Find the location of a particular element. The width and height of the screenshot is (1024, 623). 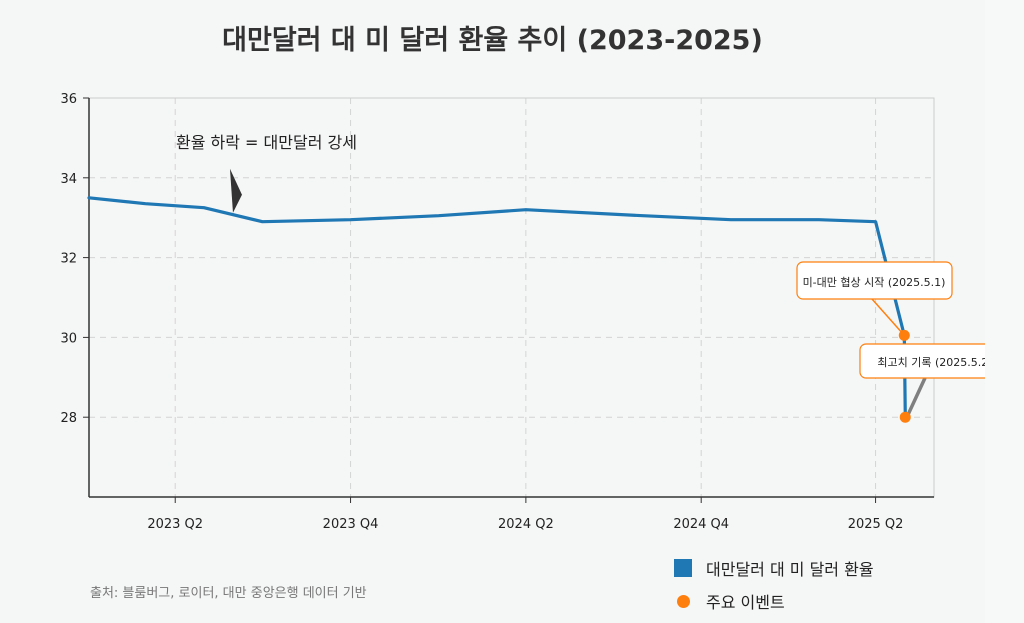

legend-item-events: 주요 이벤트 is located at coordinates (729, 601).